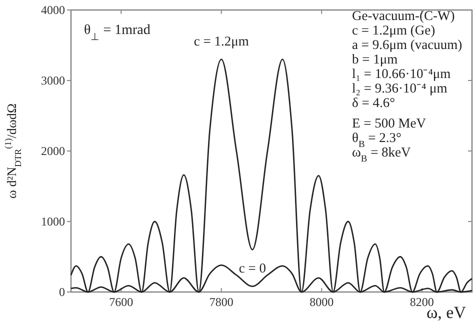 The width and height of the screenshot is (474, 326). I want to click on x-tick-label: 7800, so click(221, 302).